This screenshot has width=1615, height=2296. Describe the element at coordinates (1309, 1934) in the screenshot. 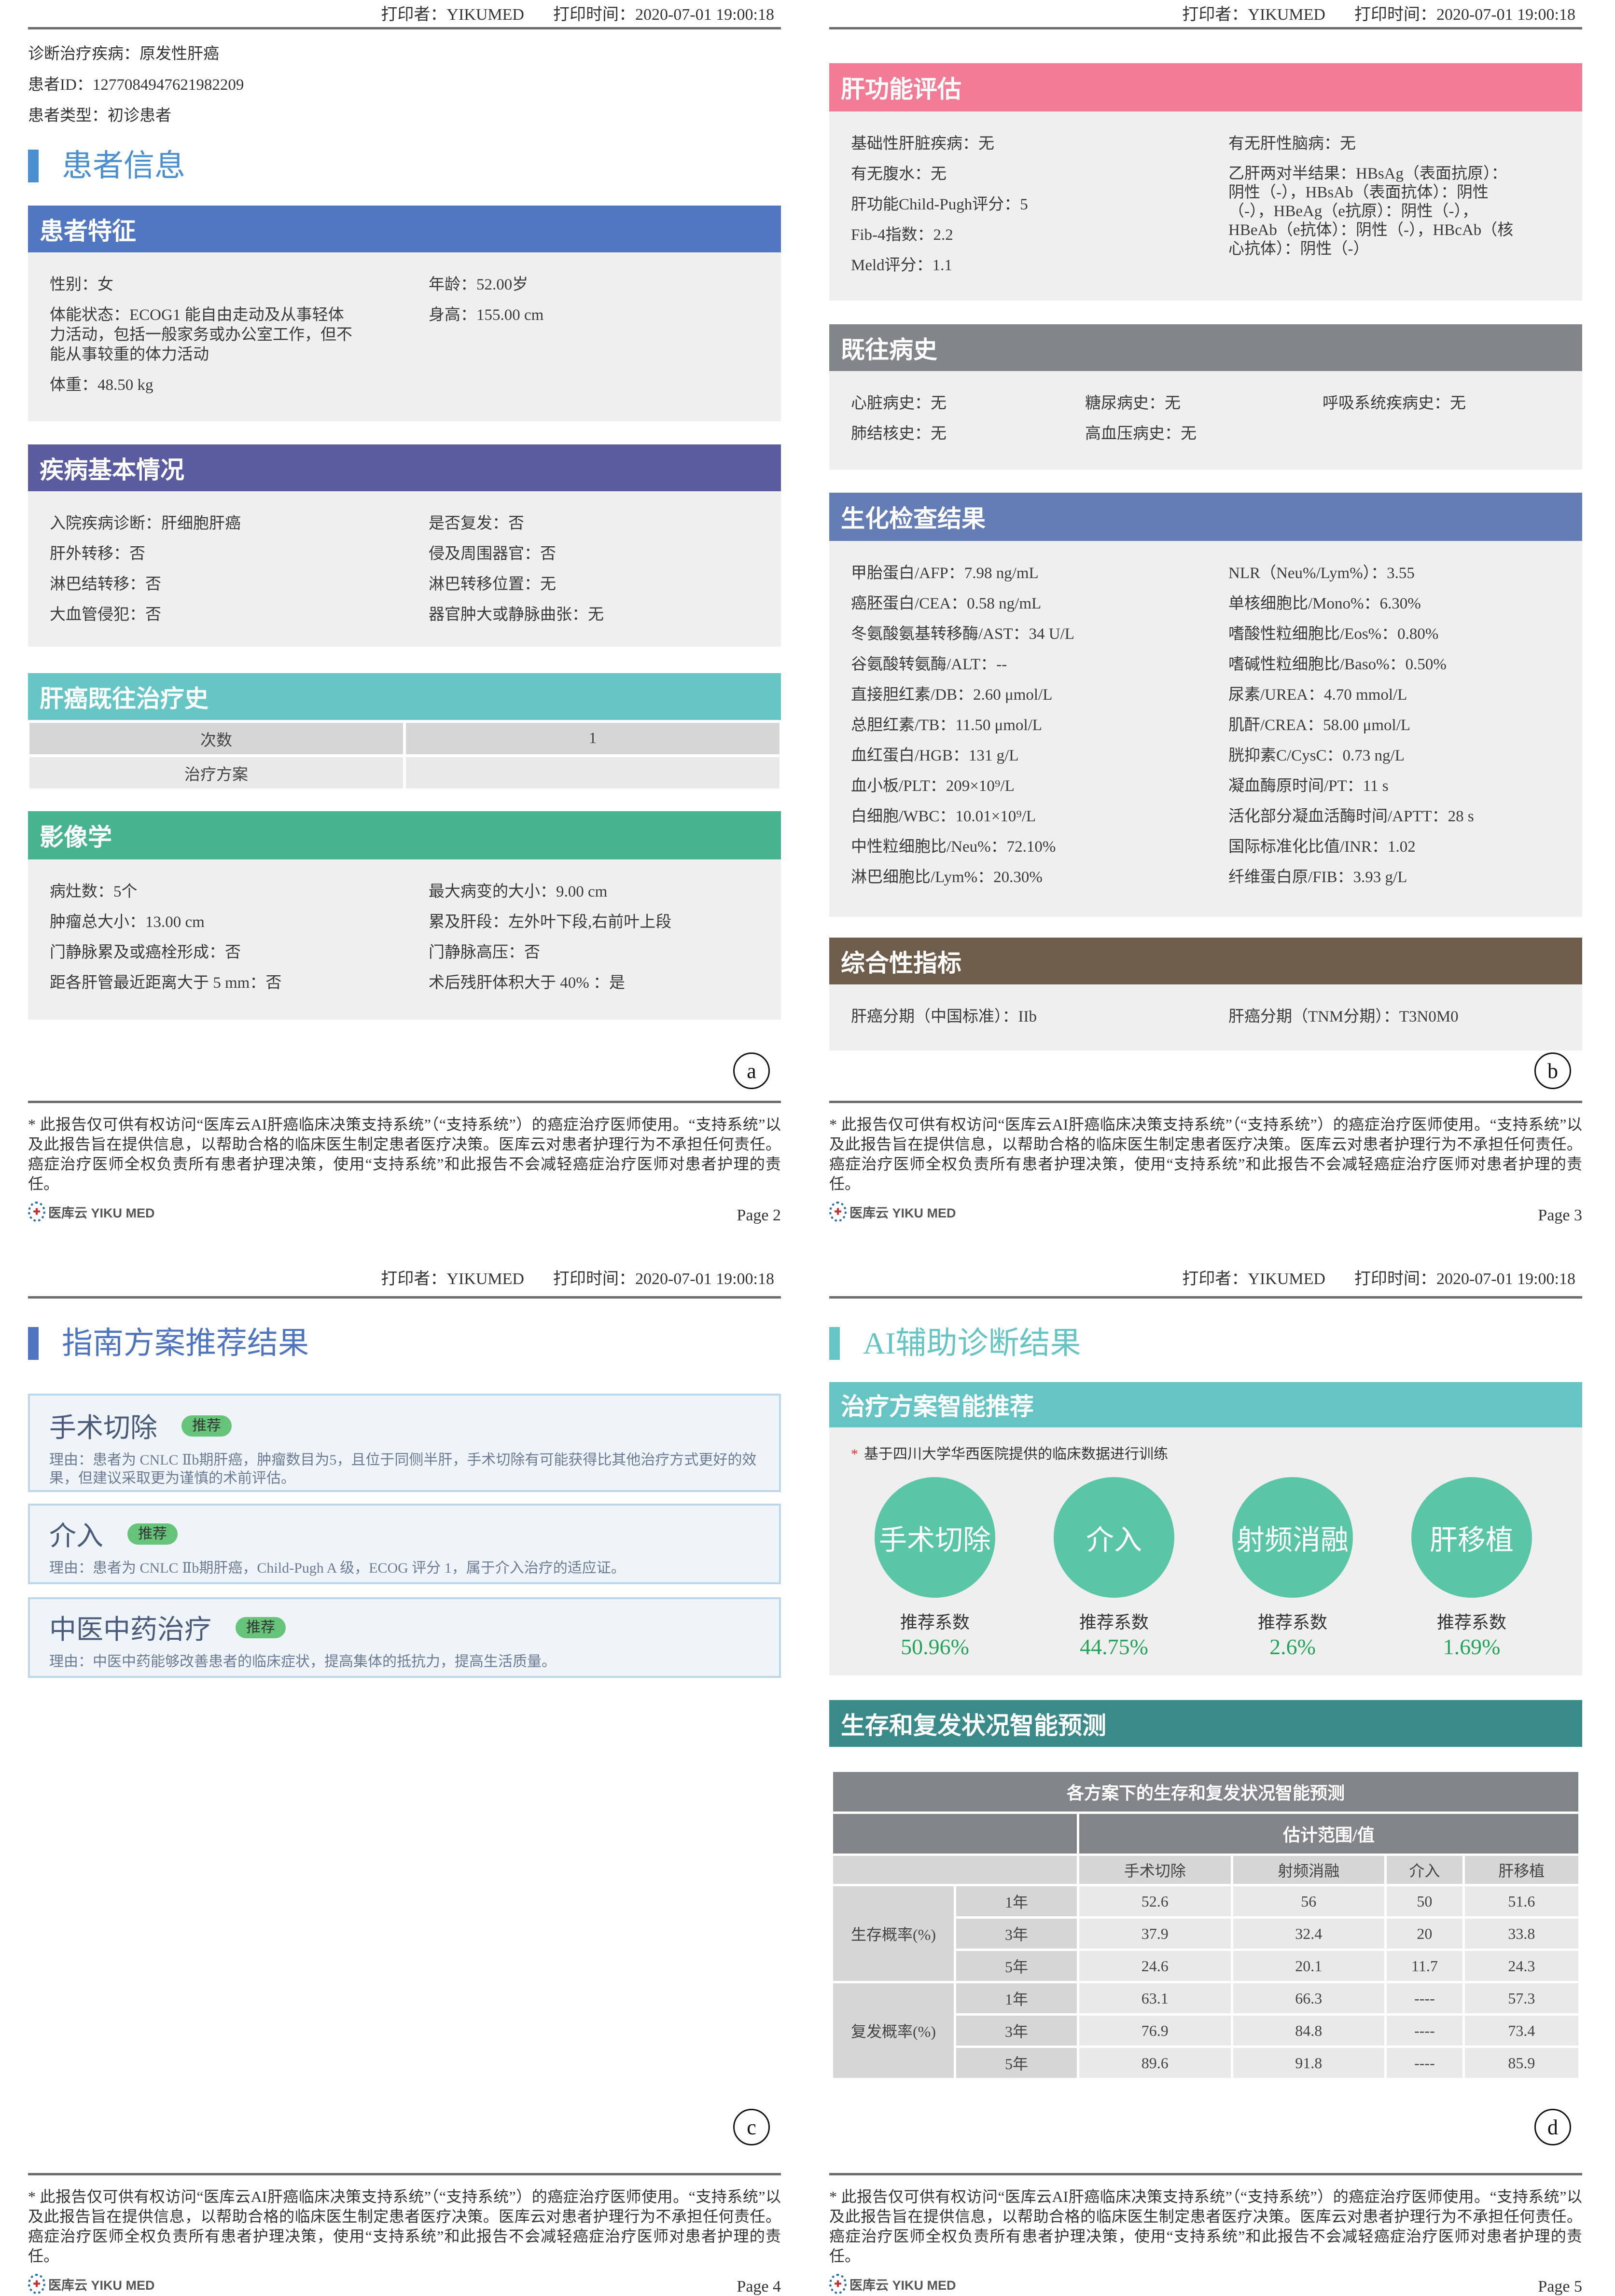

I see `cell: 32.4` at that location.